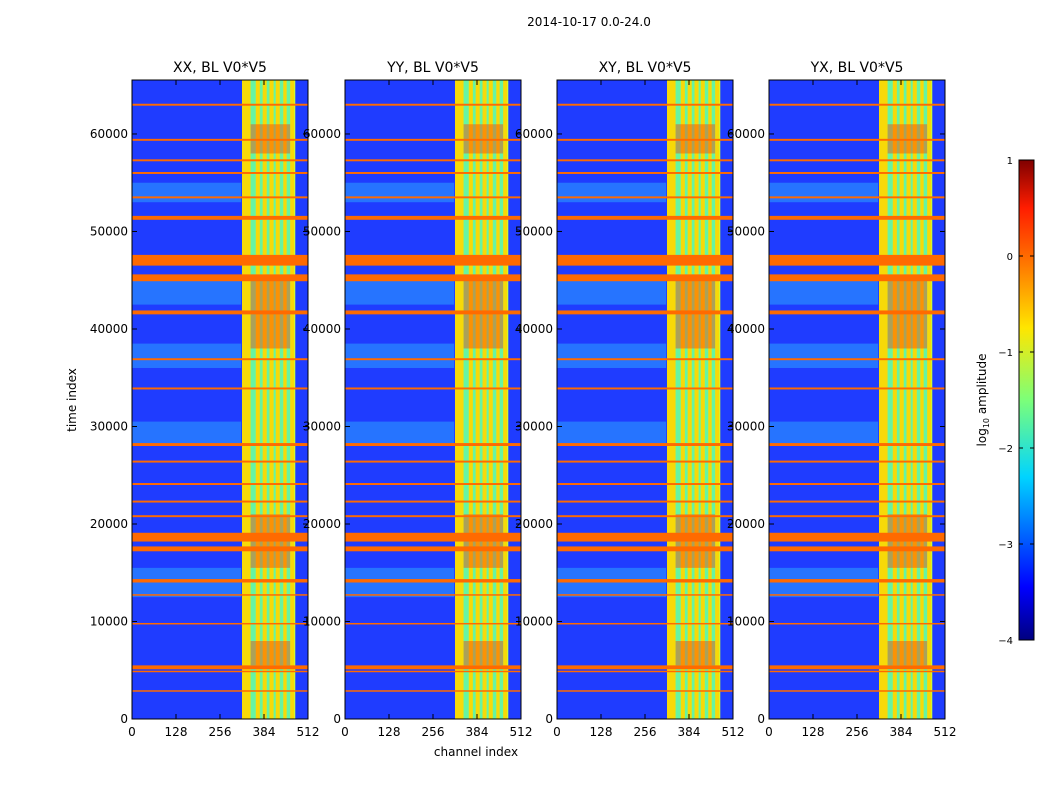 Image resolution: width=1050 pixels, height=800 pixels. Describe the element at coordinates (857, 68) in the screenshot. I see `panel-title: YX, BL V0*V5` at that location.